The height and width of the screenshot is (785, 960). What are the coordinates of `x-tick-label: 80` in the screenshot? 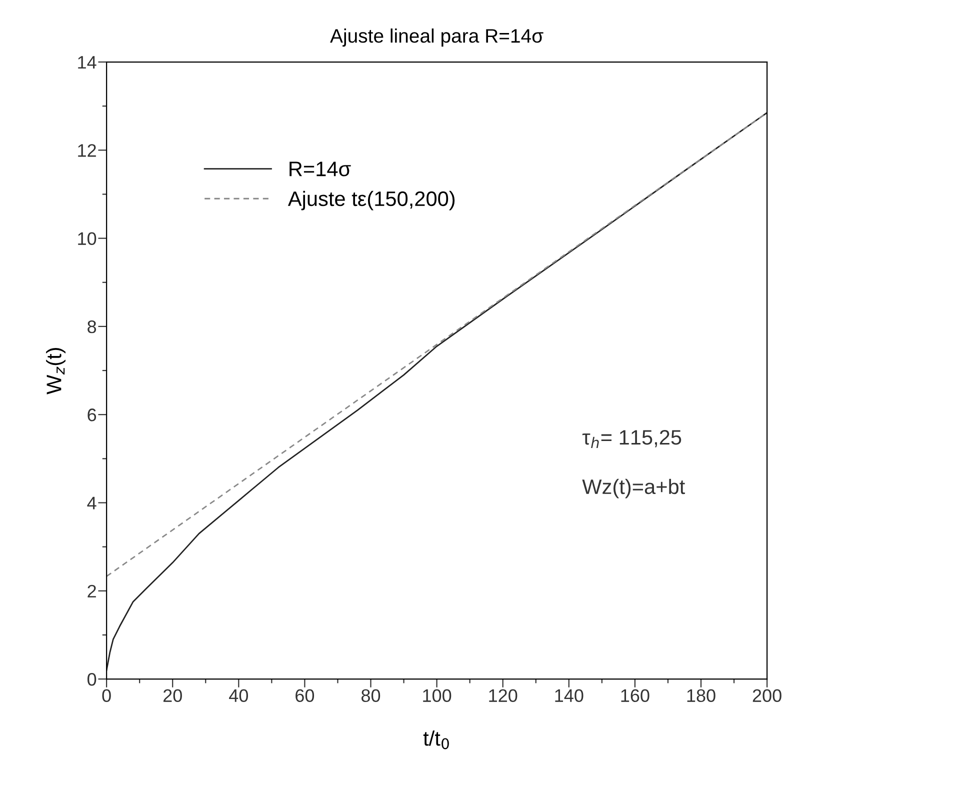 It's located at (370, 695).